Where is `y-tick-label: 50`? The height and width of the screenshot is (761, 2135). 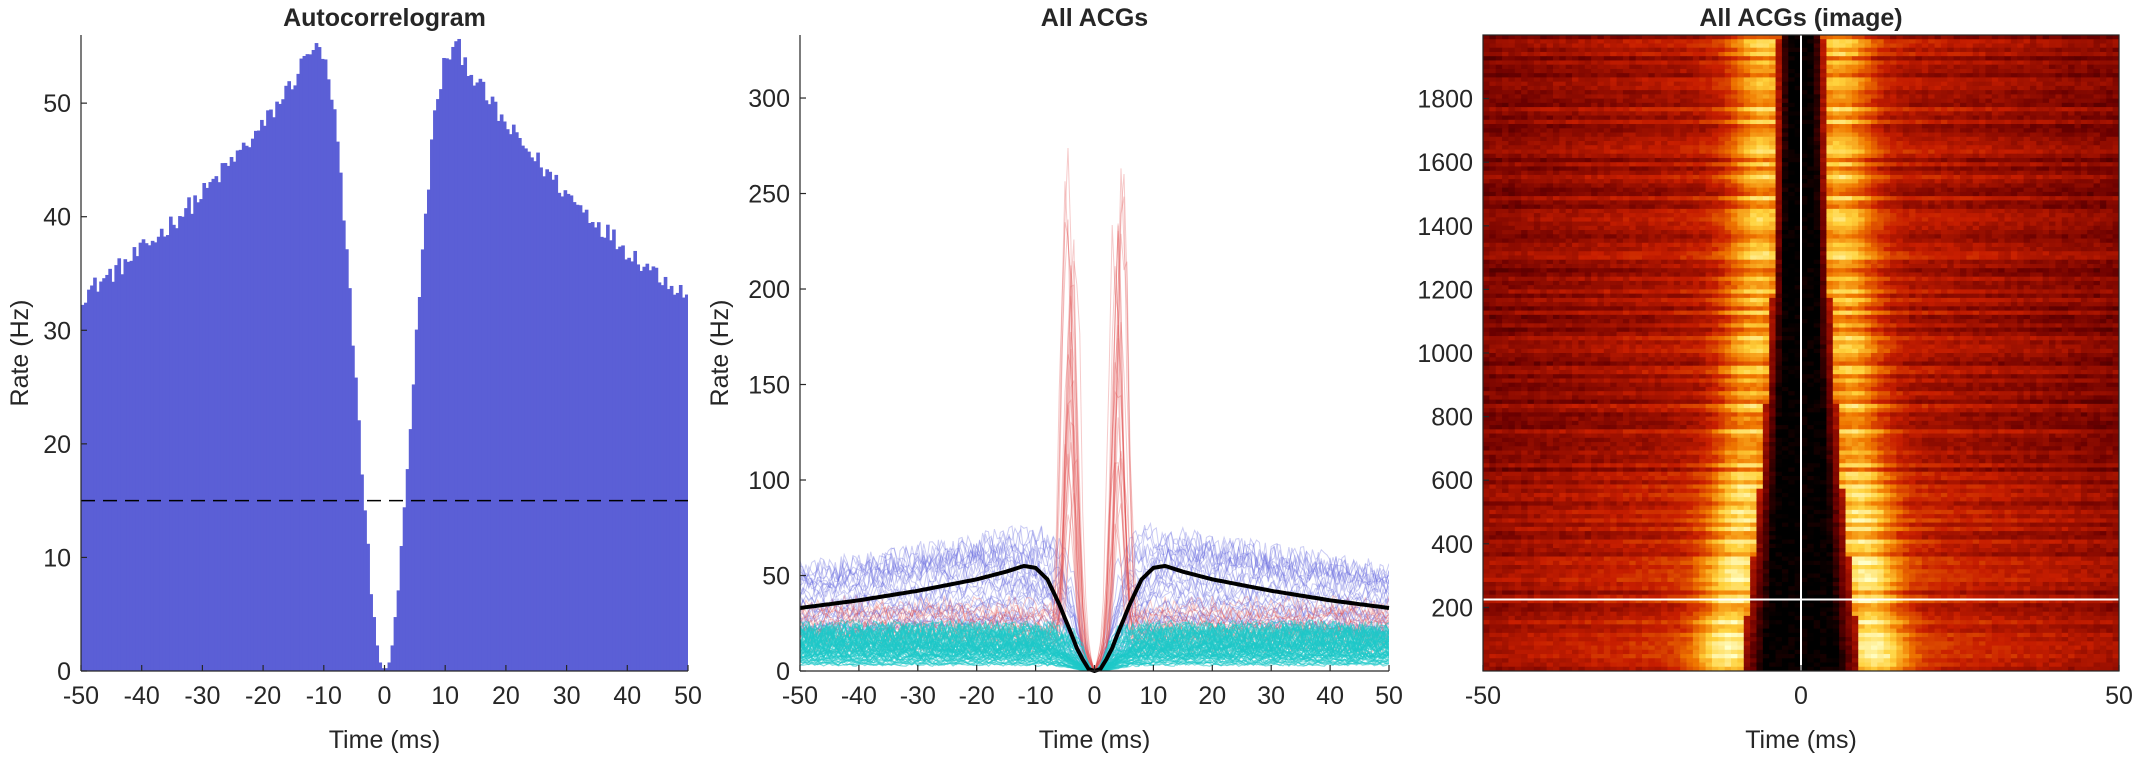
y-tick-label: 50 is located at coordinates (57, 104).